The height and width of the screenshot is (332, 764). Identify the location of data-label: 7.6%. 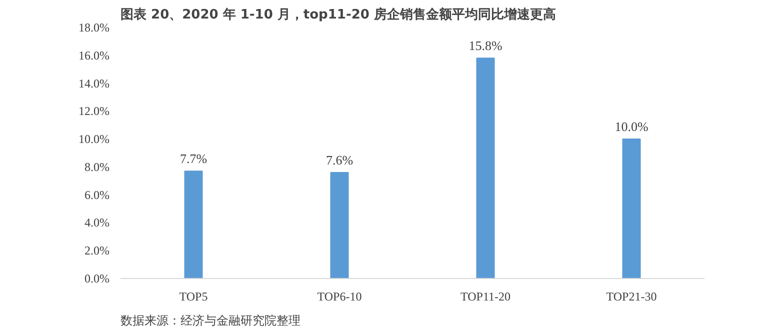
(340, 160).